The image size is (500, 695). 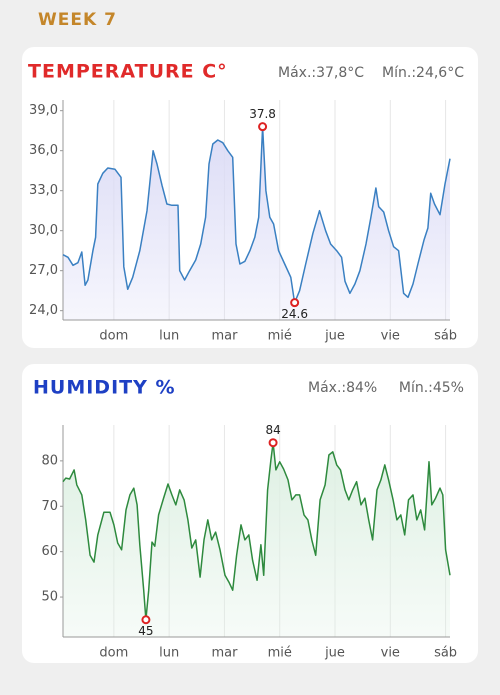 What do you see at coordinates (423, 73) in the screenshot?
I see `min-label: Mín.:24,6°C` at bounding box center [423, 73].